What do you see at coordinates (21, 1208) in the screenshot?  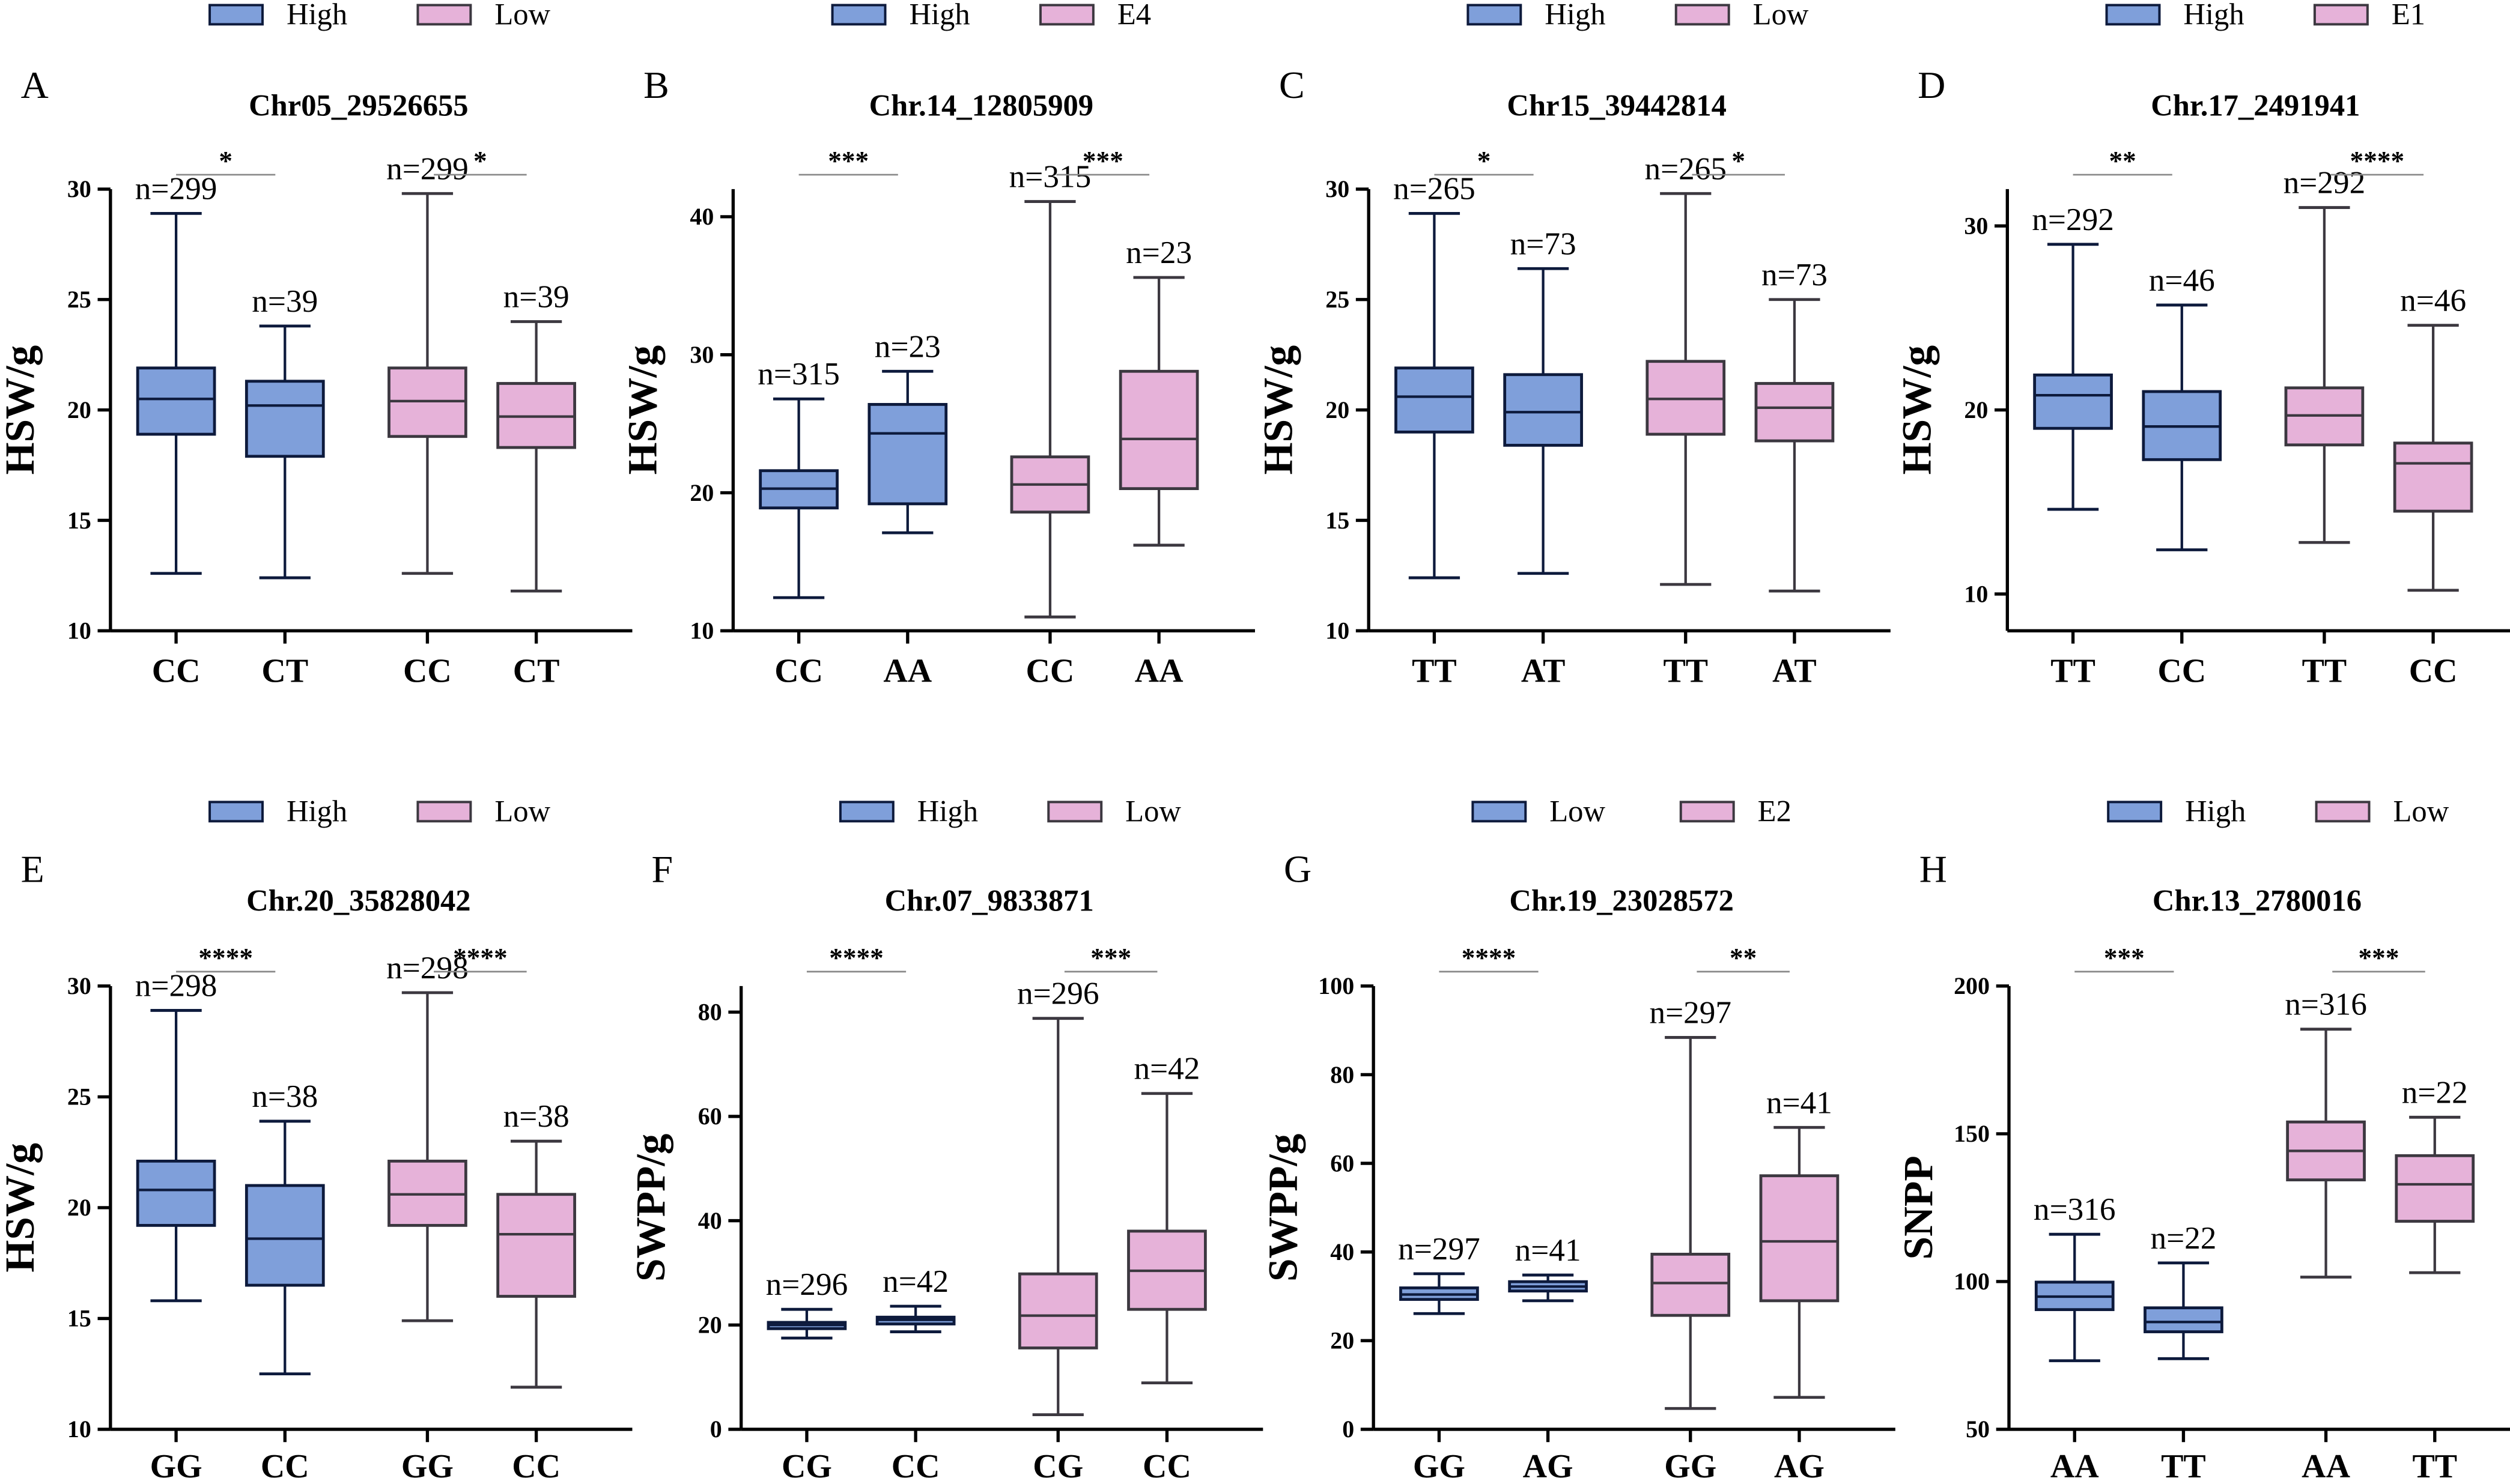 I see `y-axis-label: HSW/g` at bounding box center [21, 1208].